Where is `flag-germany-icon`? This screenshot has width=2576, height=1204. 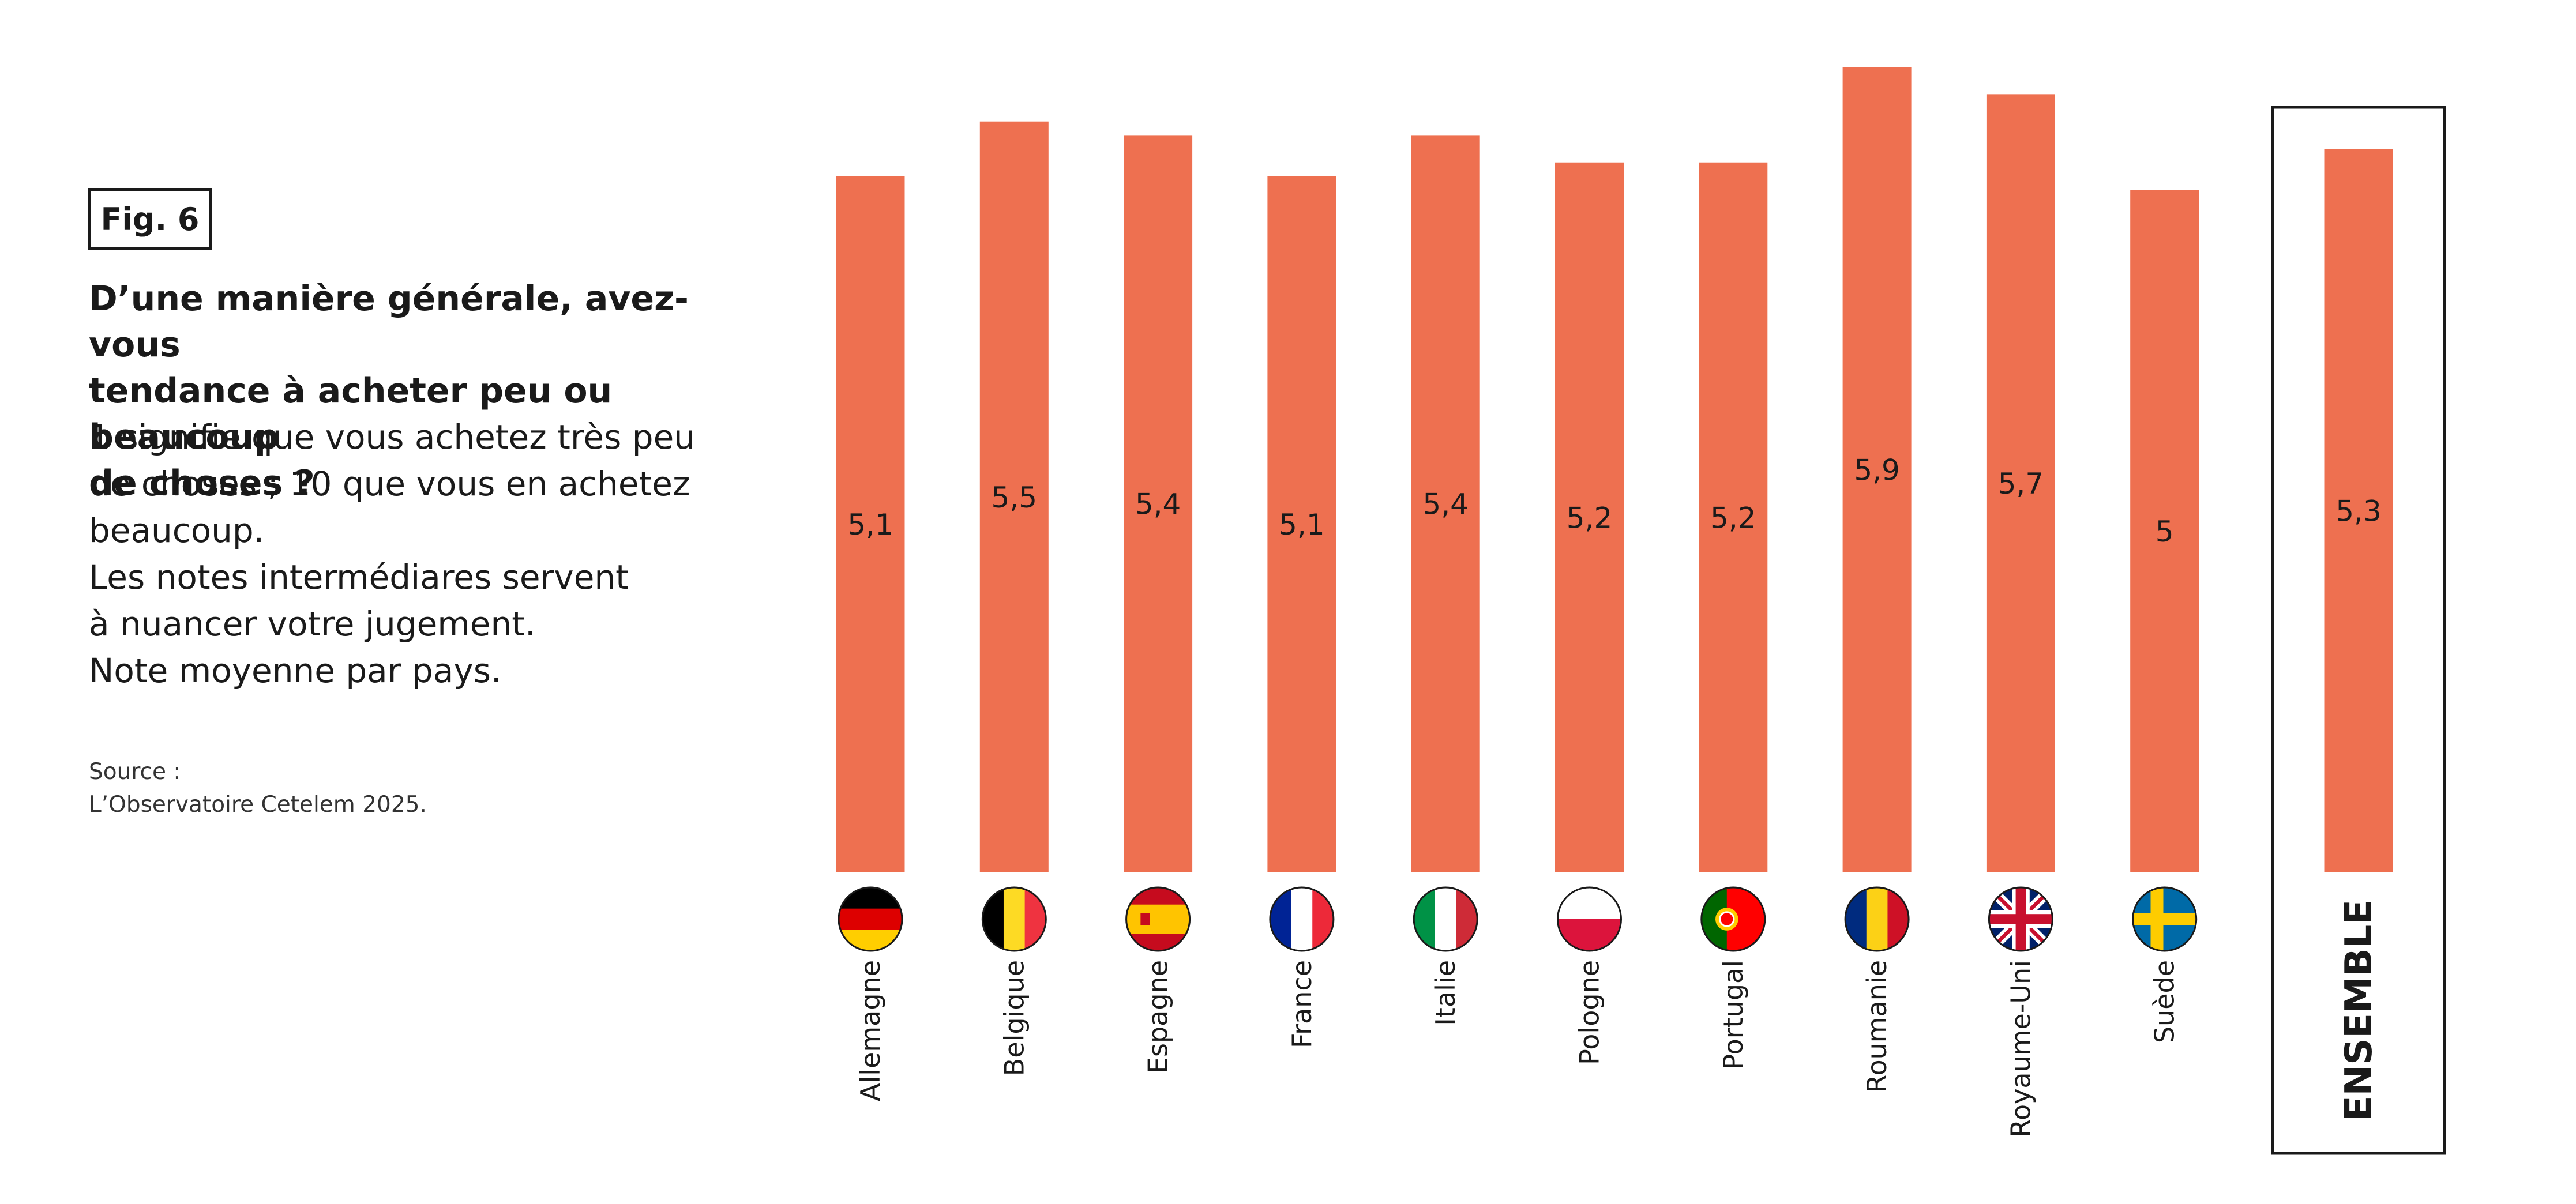
flag-germany-icon is located at coordinates (870, 919).